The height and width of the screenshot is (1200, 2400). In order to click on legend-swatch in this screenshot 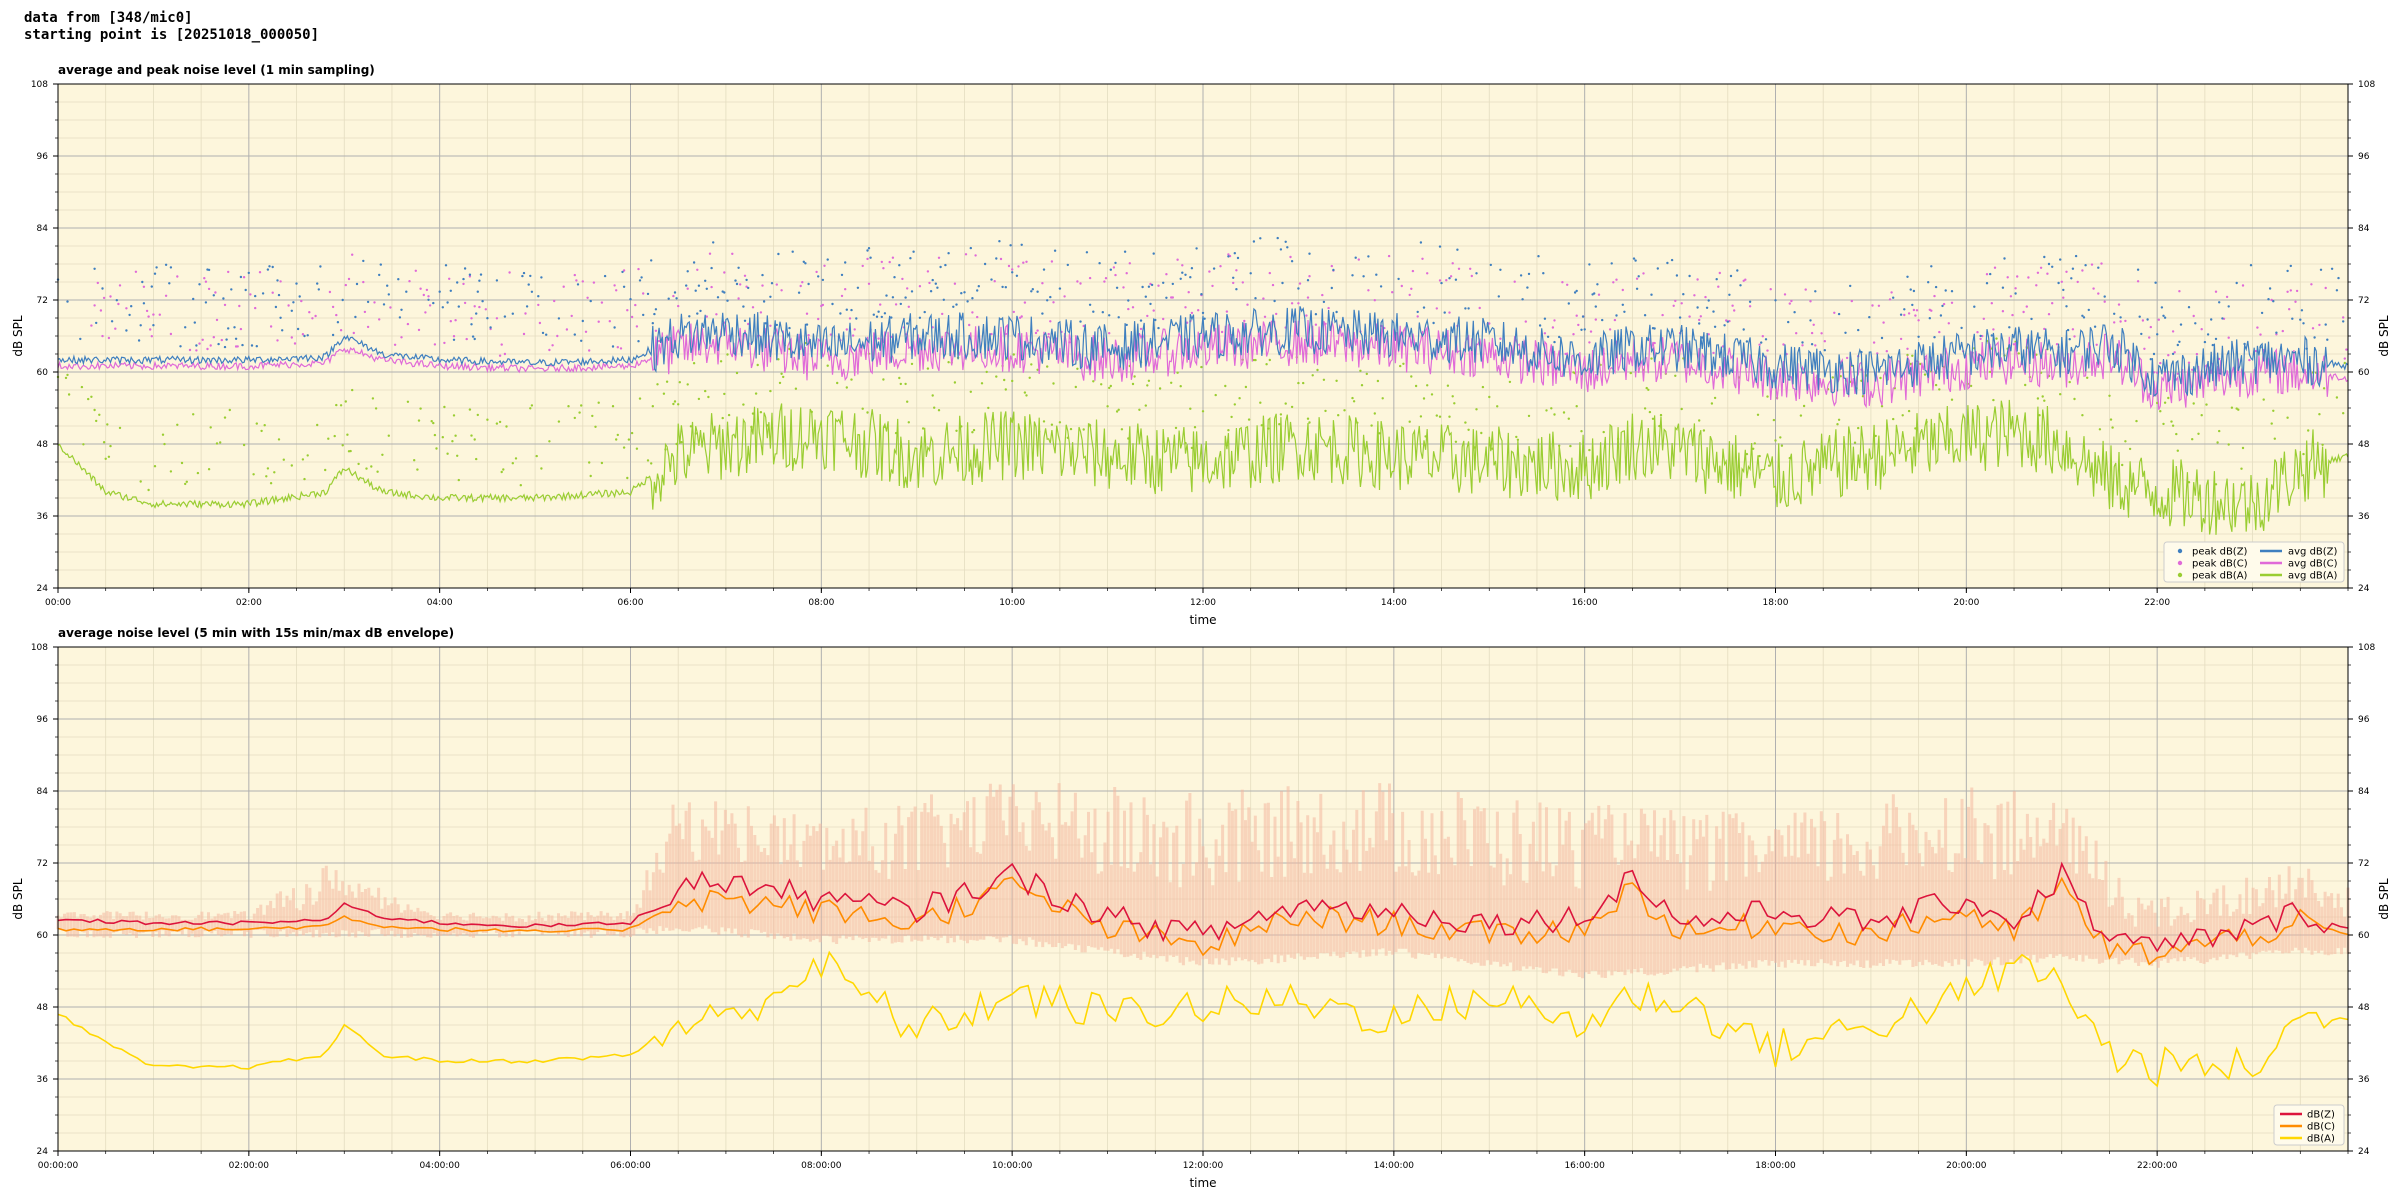, I will do `click(2180, 563)`.